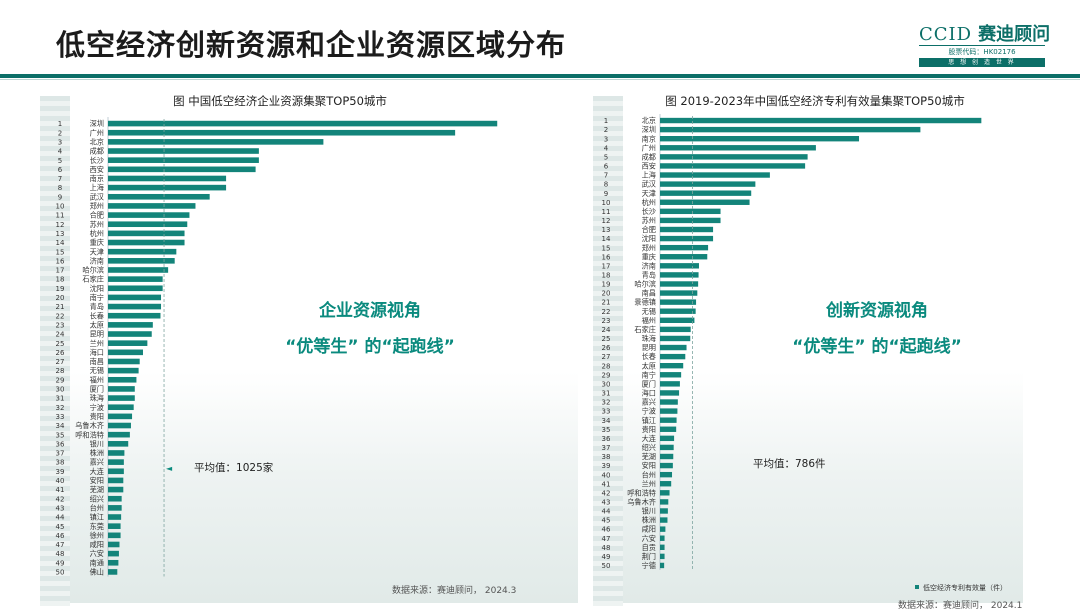 This screenshot has width=1080, height=611. What do you see at coordinates (982, 51) in the screenshot?
I see `logo-stock-code: 股票代码：HK02176` at bounding box center [982, 51].